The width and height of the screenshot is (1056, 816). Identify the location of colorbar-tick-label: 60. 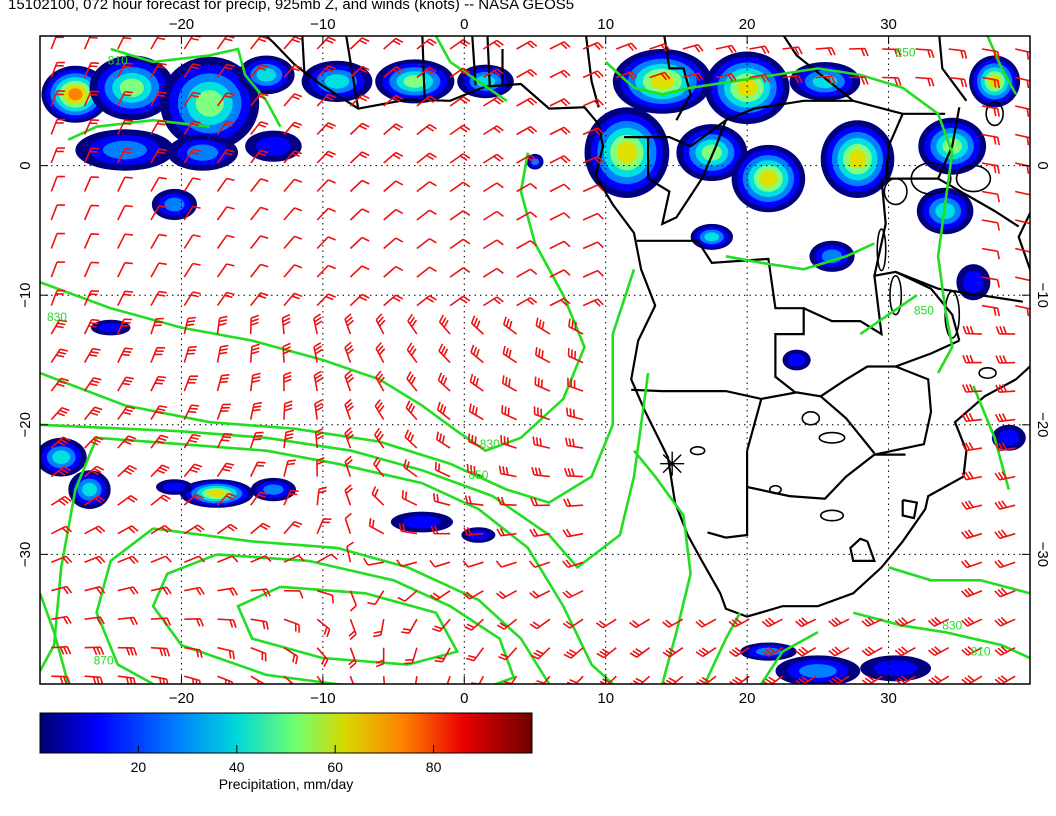
(335, 767).